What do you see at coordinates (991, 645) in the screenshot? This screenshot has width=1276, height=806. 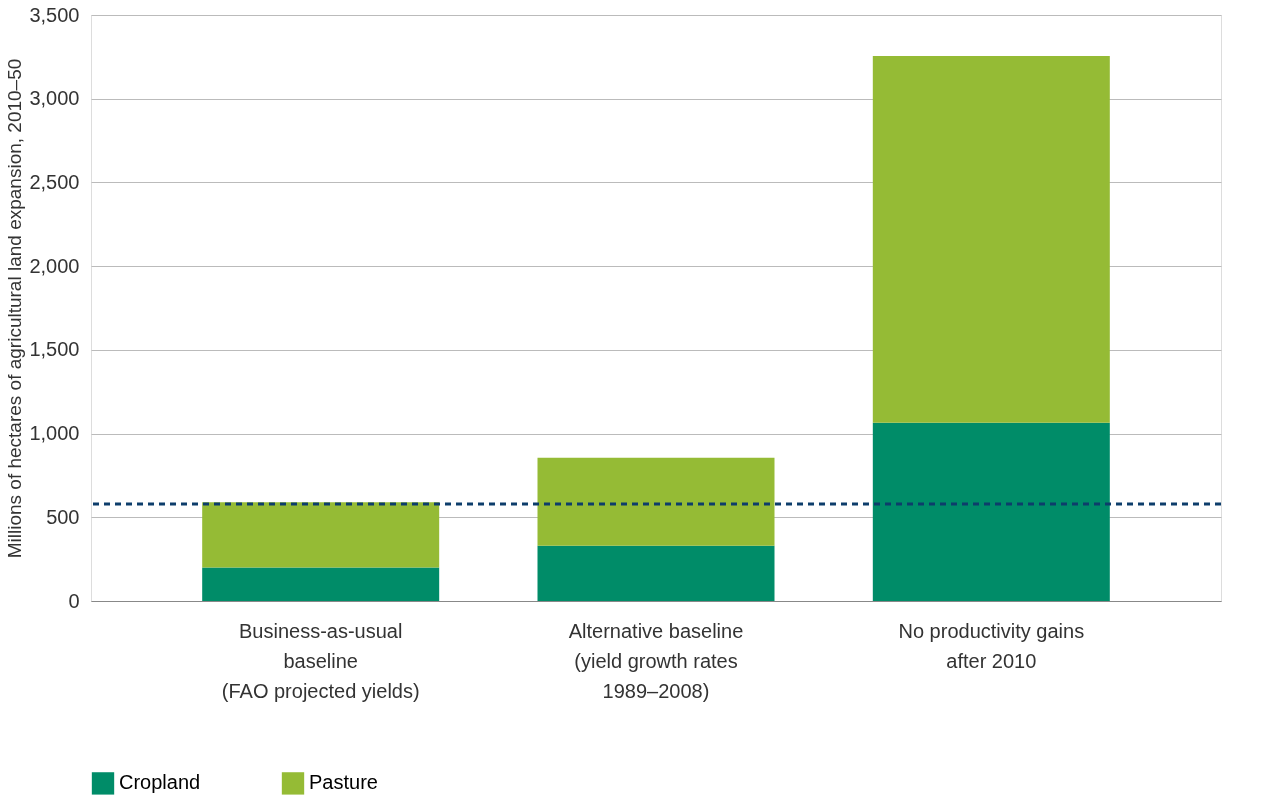 I see `x-tick-label: No productivity gains after 2010` at bounding box center [991, 645].